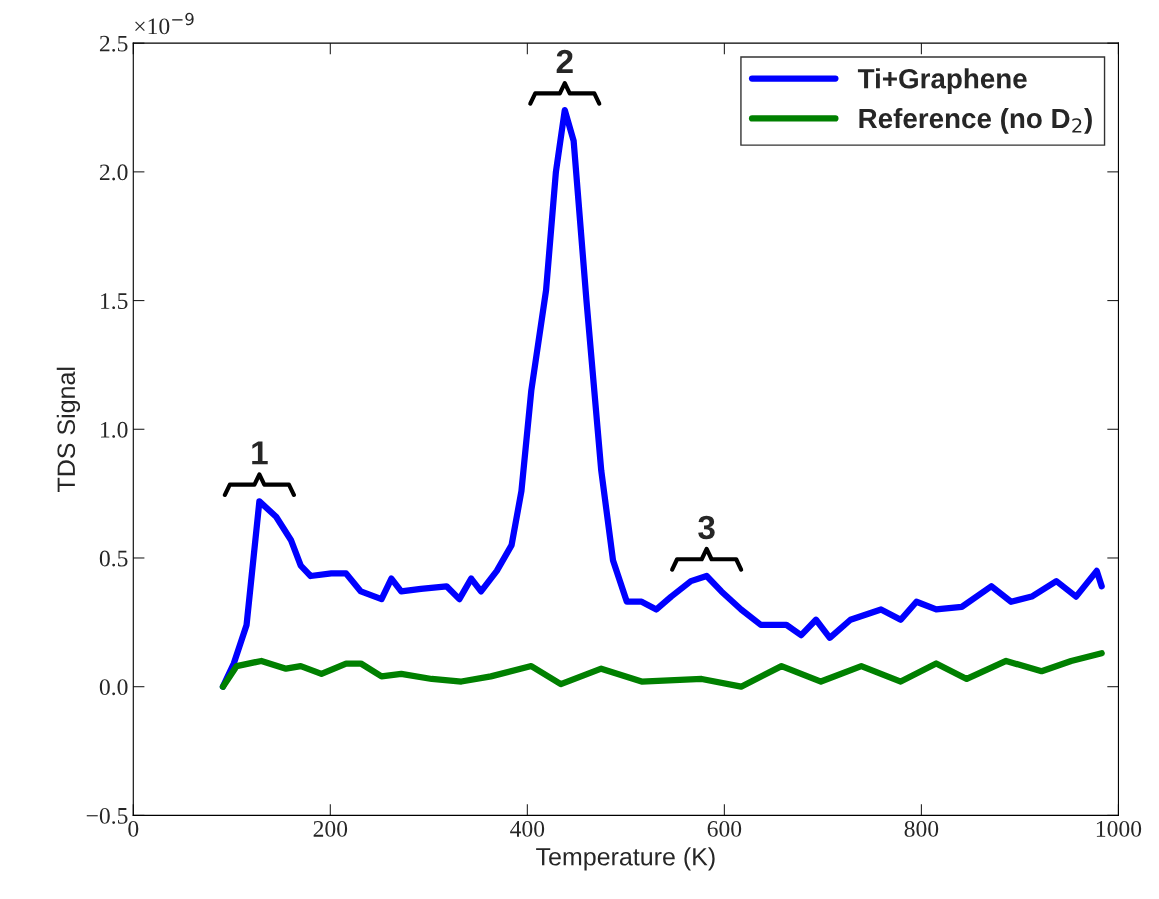 The width and height of the screenshot is (1159, 899). What do you see at coordinates (114, 429) in the screenshot?
I see `y-tick-label: 1.0` at bounding box center [114, 429].